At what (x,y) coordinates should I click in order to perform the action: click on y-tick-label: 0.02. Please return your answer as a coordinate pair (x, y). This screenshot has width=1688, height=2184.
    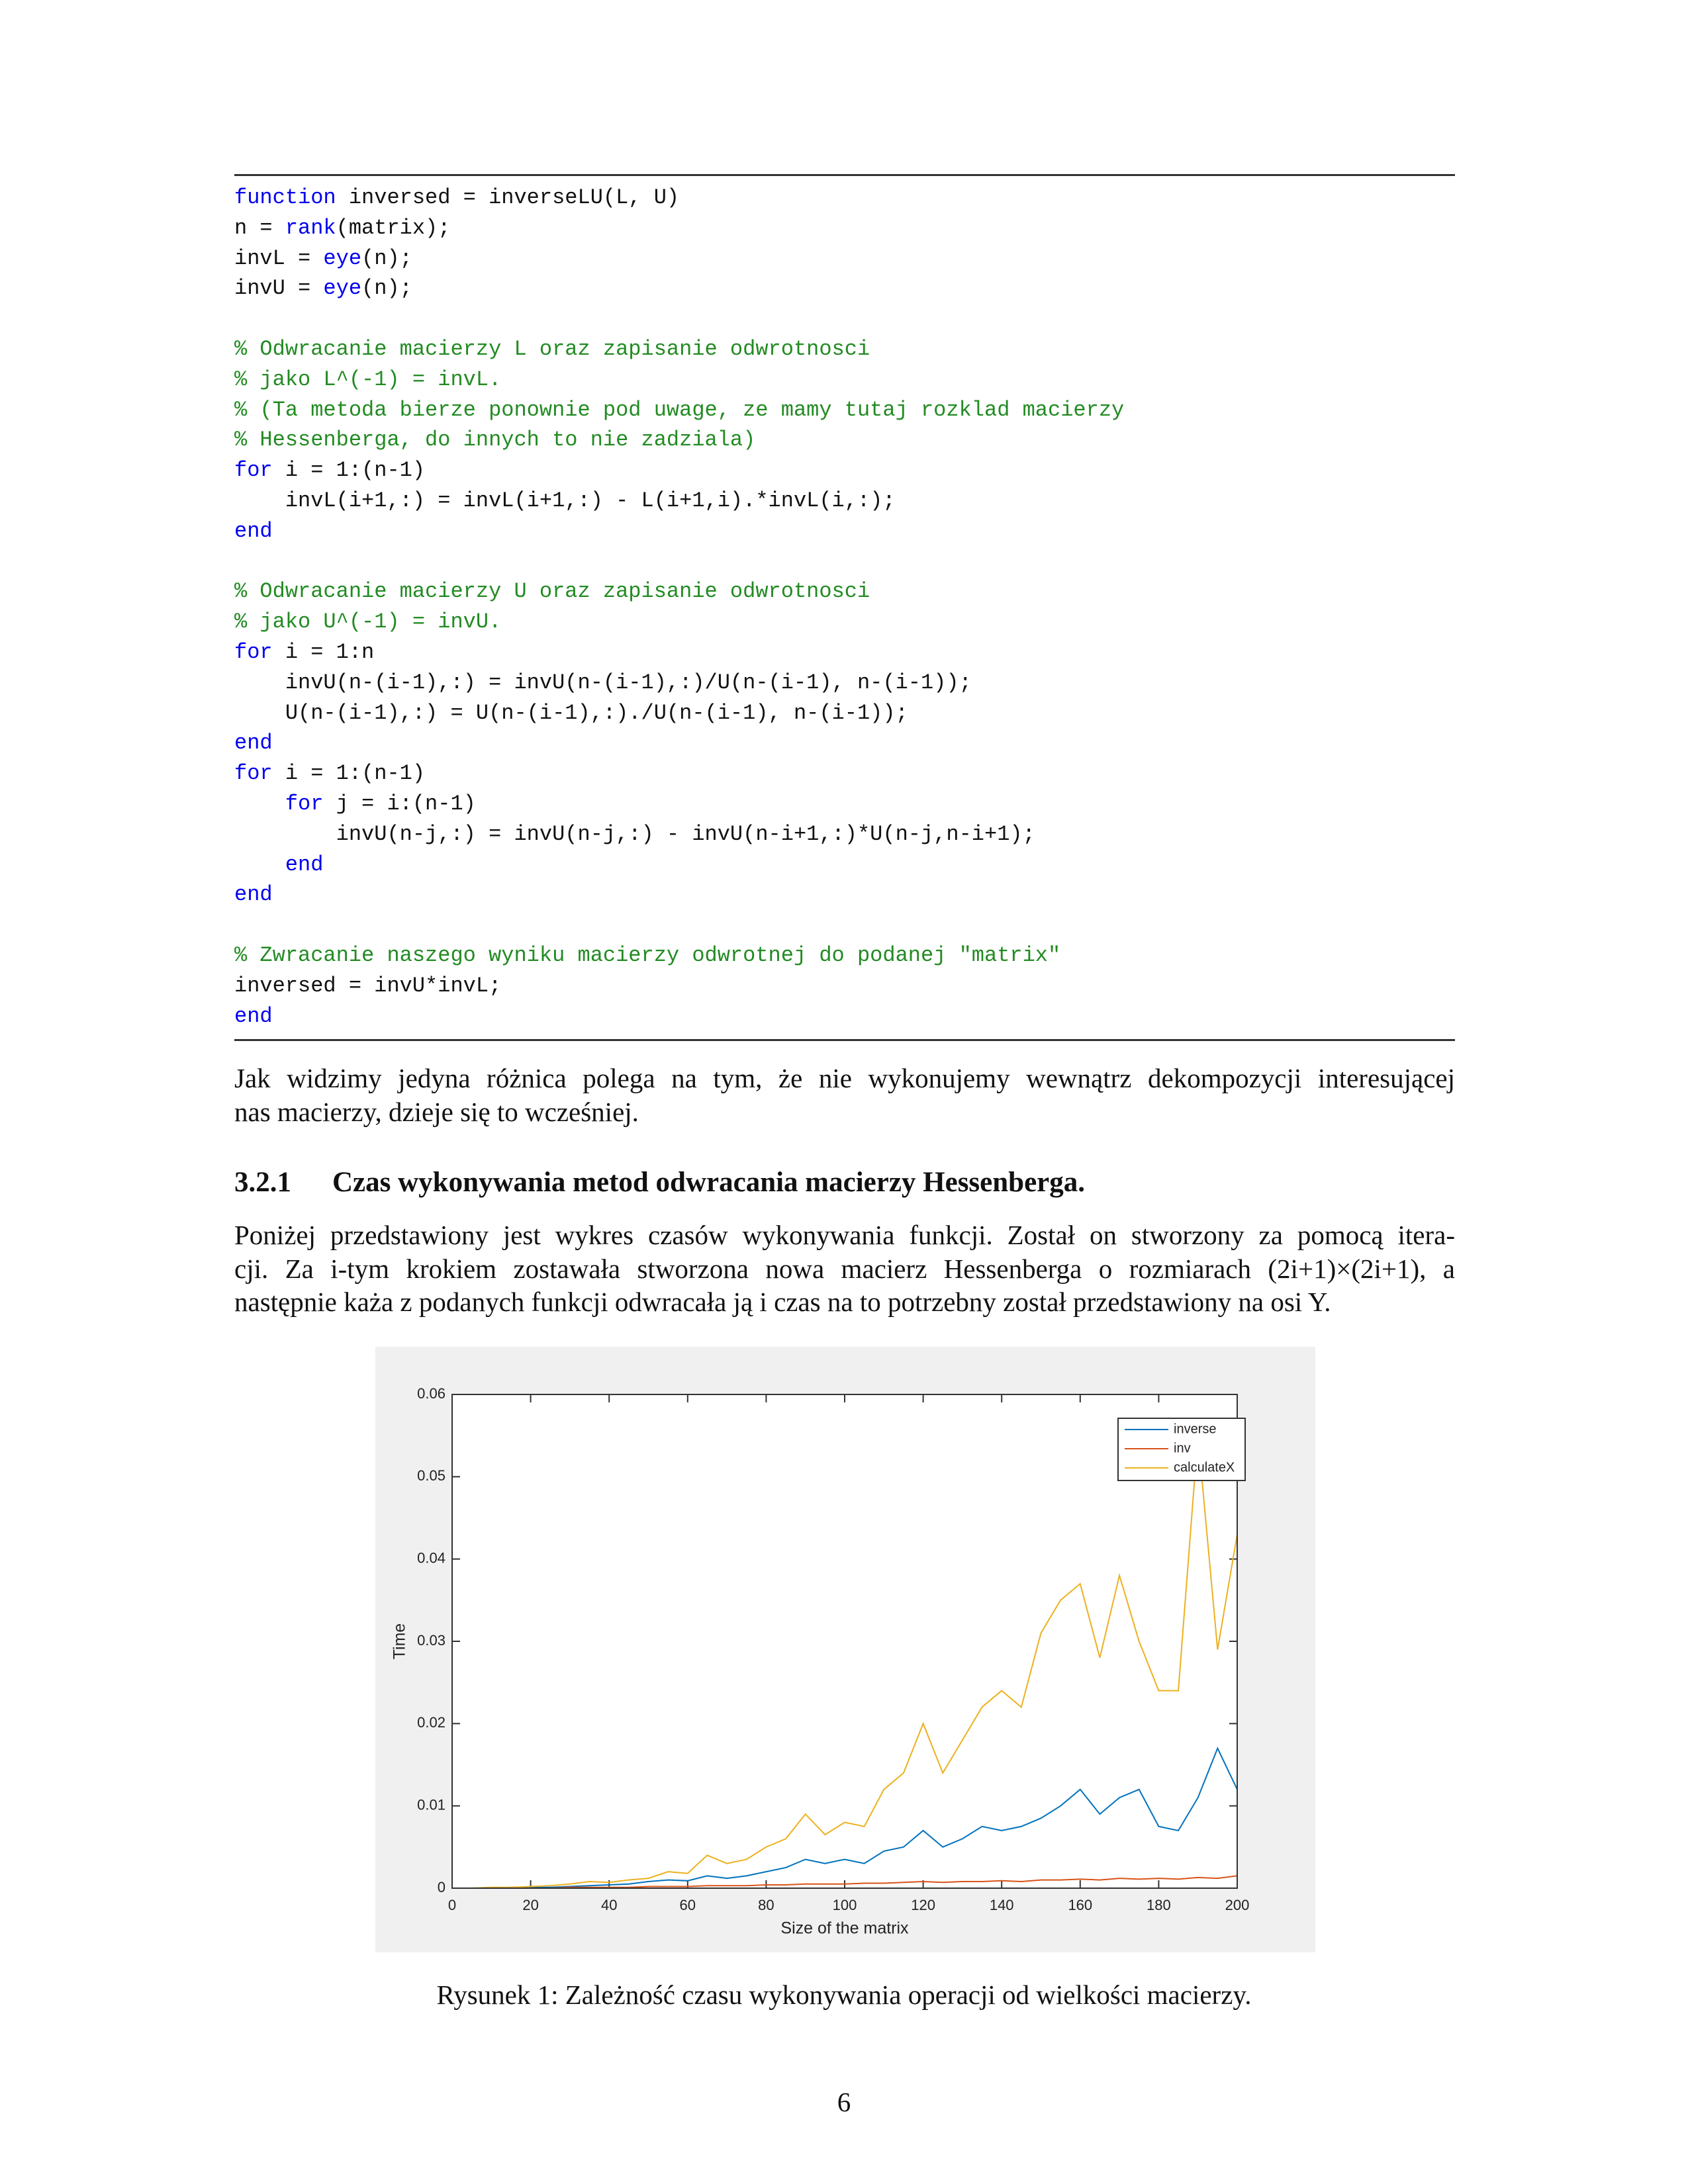
    Looking at the image, I should click on (431, 1723).